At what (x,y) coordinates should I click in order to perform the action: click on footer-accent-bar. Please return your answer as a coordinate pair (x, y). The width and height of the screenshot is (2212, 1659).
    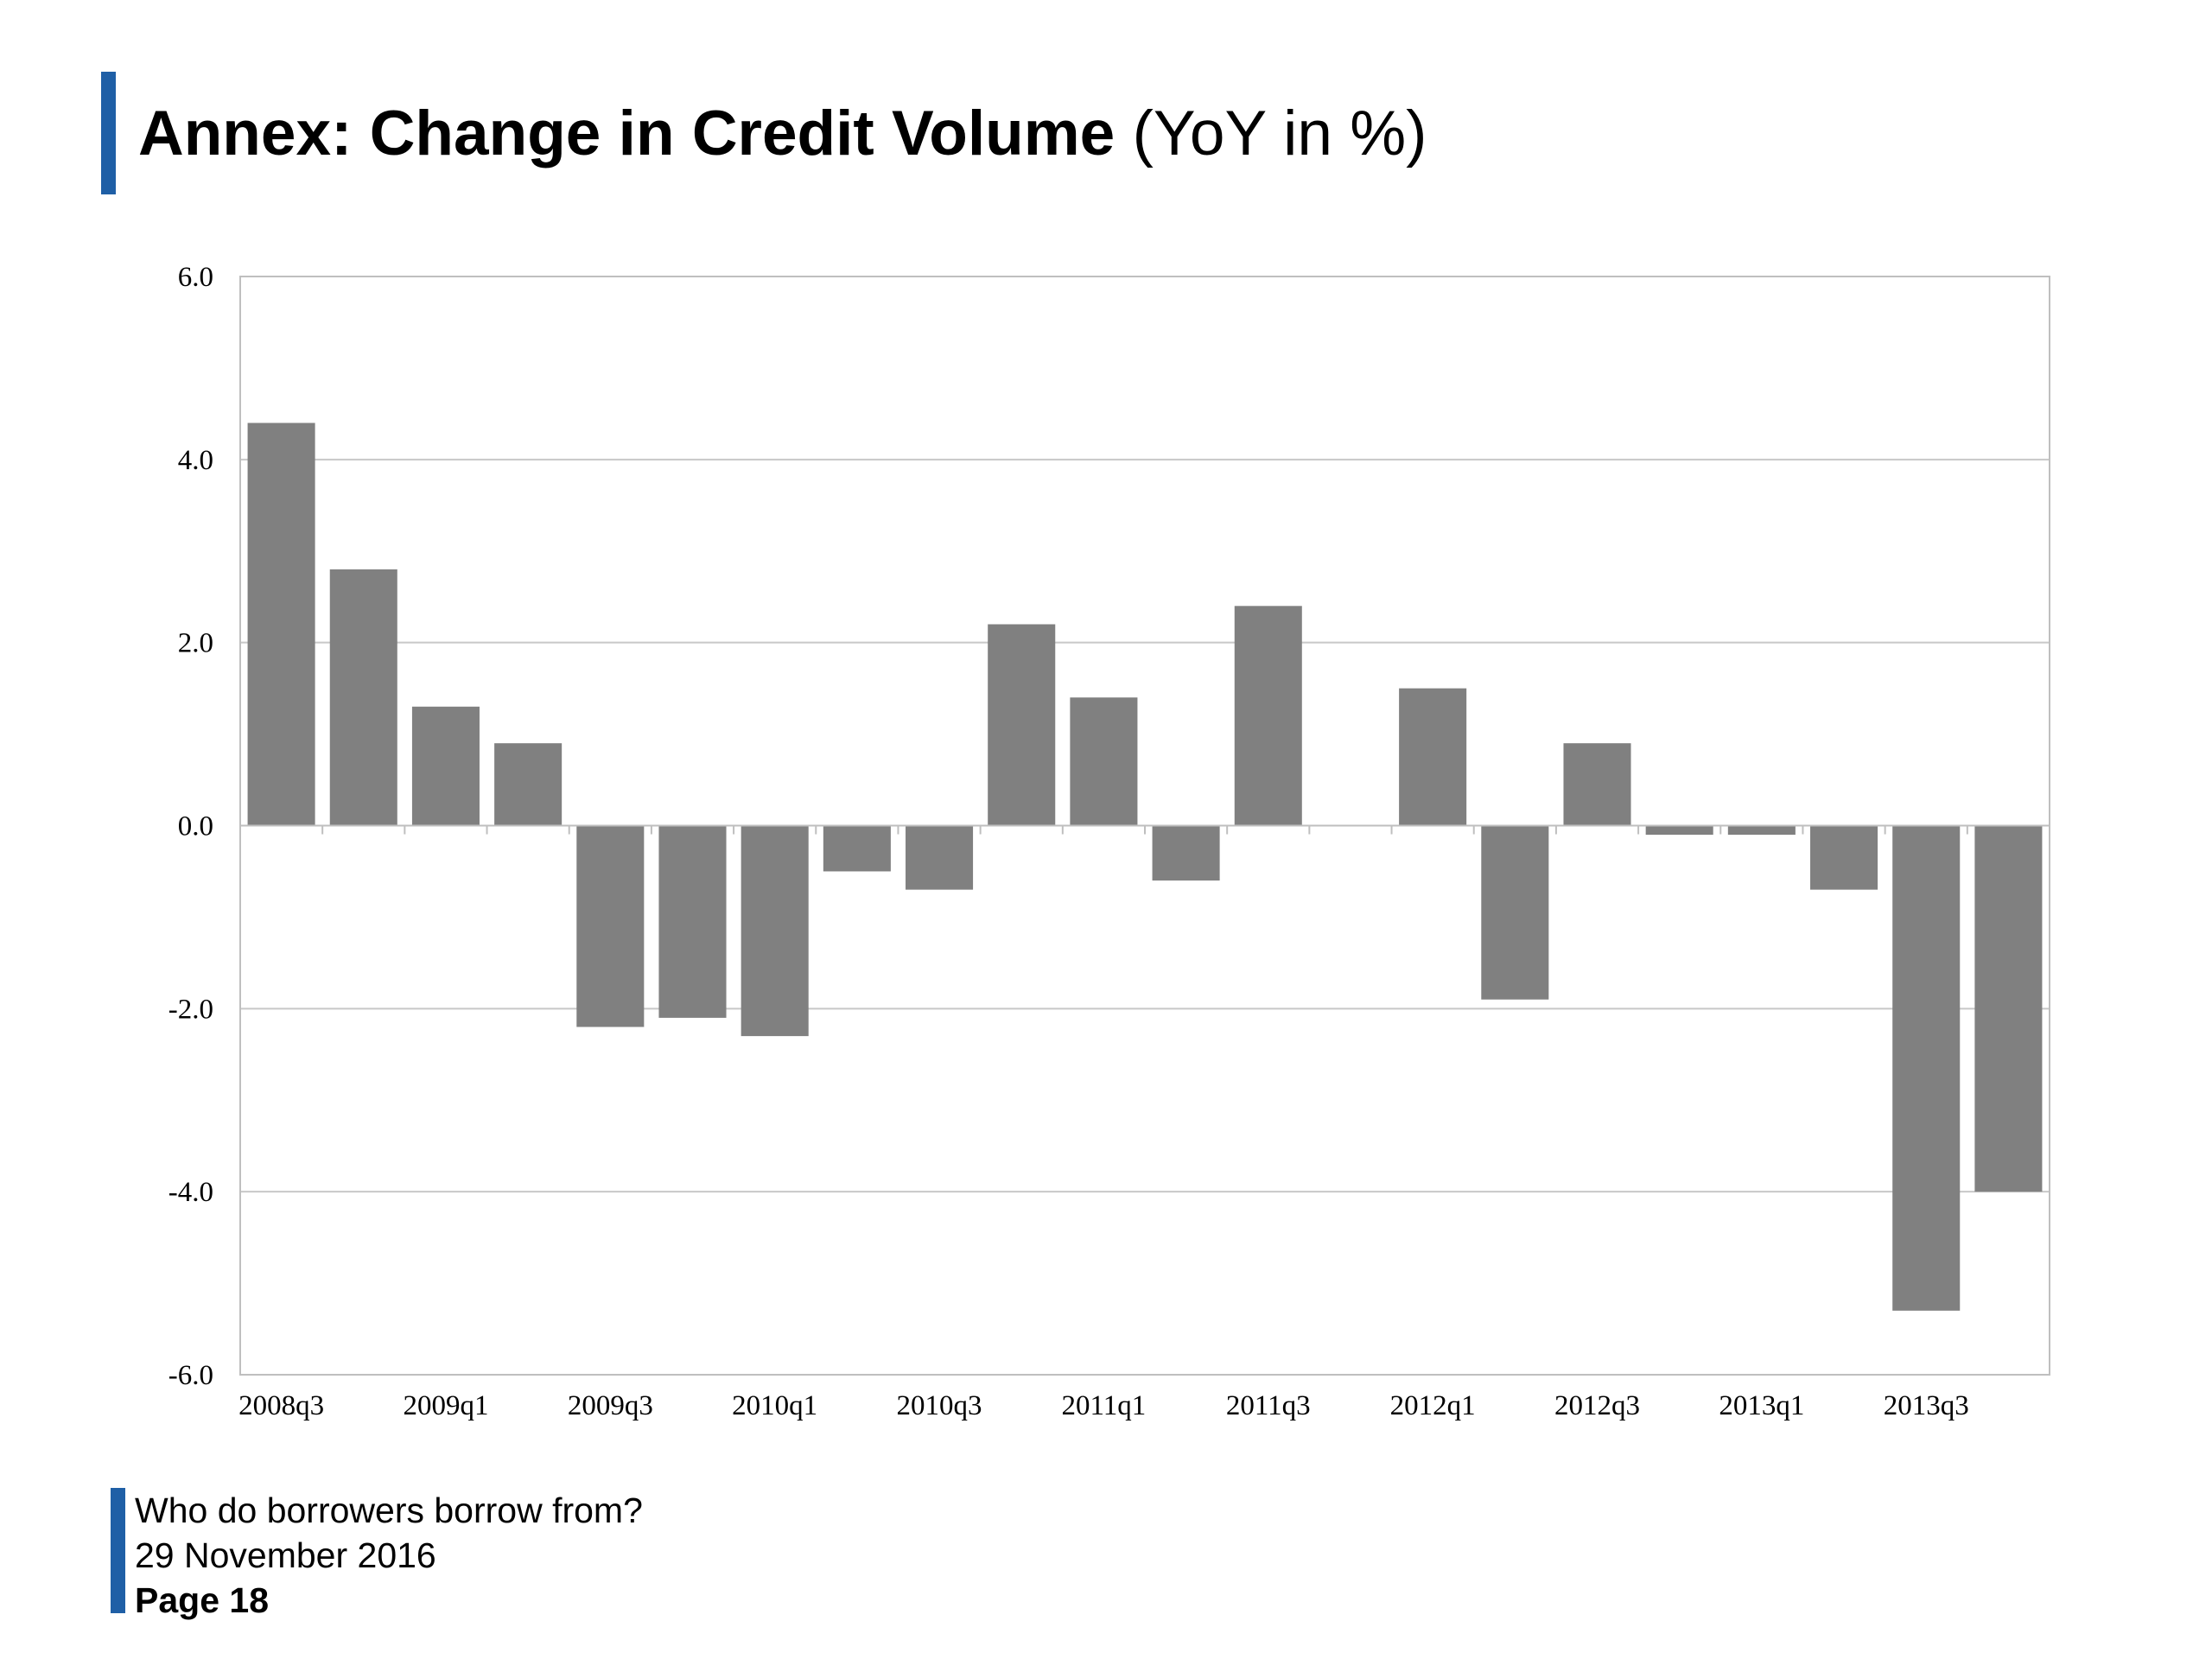
    Looking at the image, I should click on (118, 1550).